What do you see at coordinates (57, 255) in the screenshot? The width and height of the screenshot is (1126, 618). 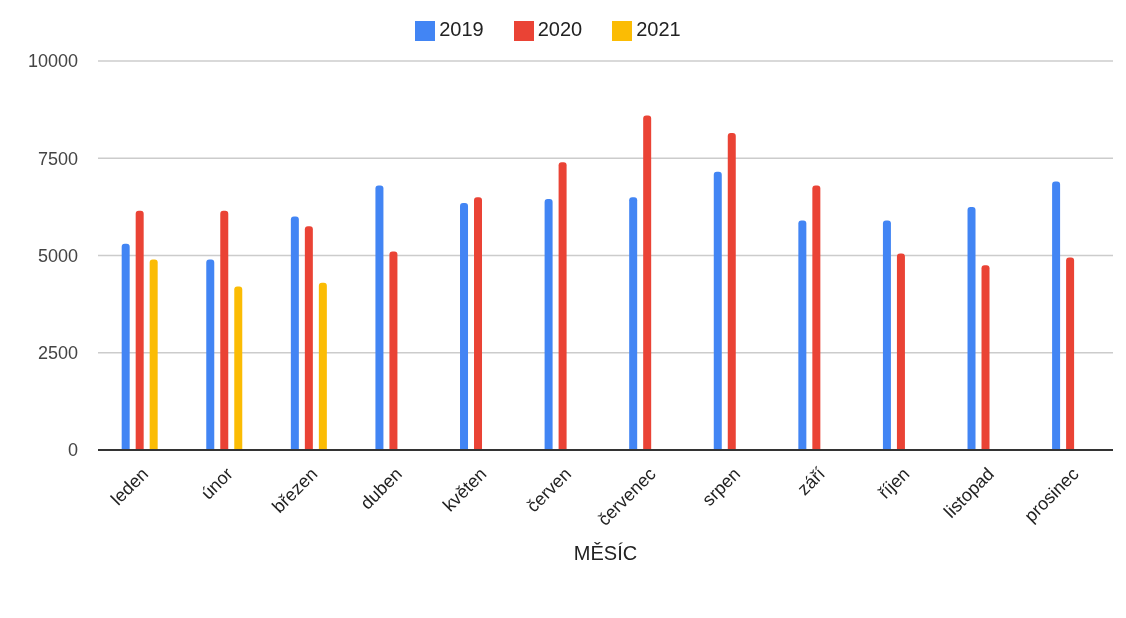 I see `y-tick-label: 5000` at bounding box center [57, 255].